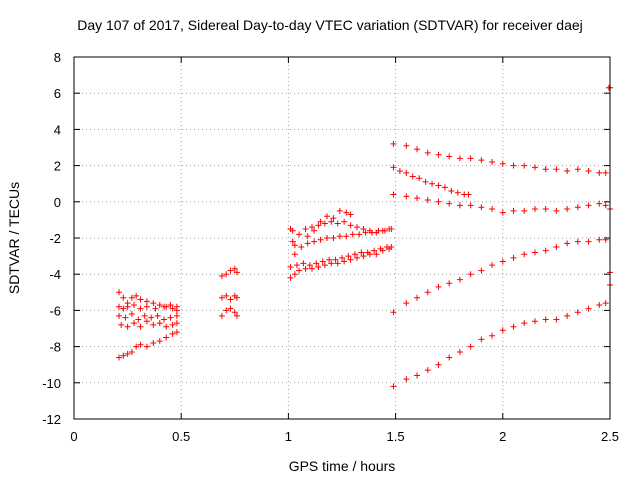 The height and width of the screenshot is (480, 640). Describe the element at coordinates (610, 436) in the screenshot. I see `x-tick-label: 2.5` at that location.